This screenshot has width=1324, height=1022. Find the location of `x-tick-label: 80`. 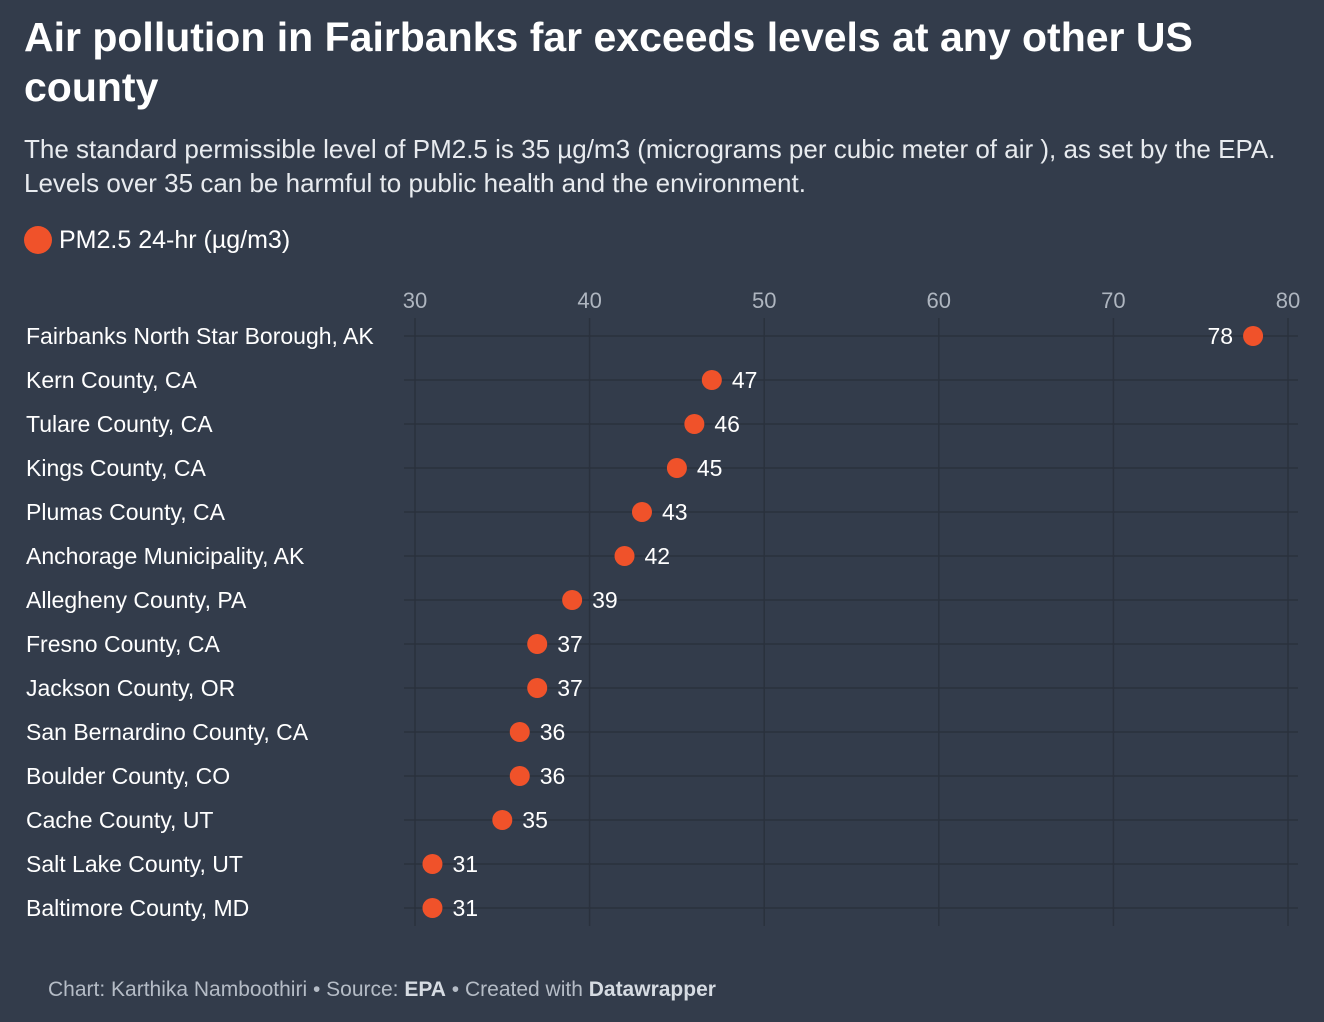

x-tick-label: 80 is located at coordinates (1288, 300).